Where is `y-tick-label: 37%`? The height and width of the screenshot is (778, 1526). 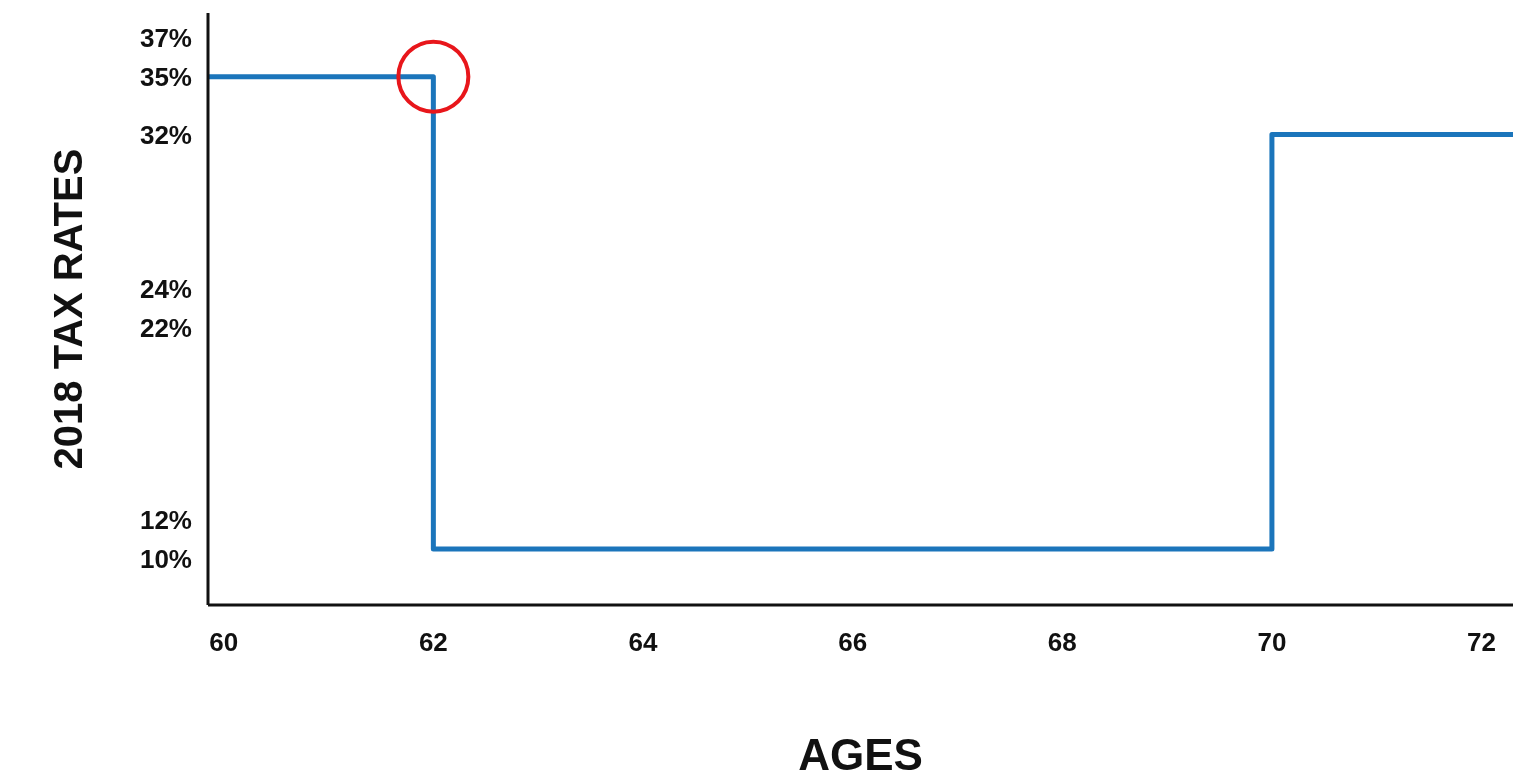 y-tick-label: 37% is located at coordinates (165, 38).